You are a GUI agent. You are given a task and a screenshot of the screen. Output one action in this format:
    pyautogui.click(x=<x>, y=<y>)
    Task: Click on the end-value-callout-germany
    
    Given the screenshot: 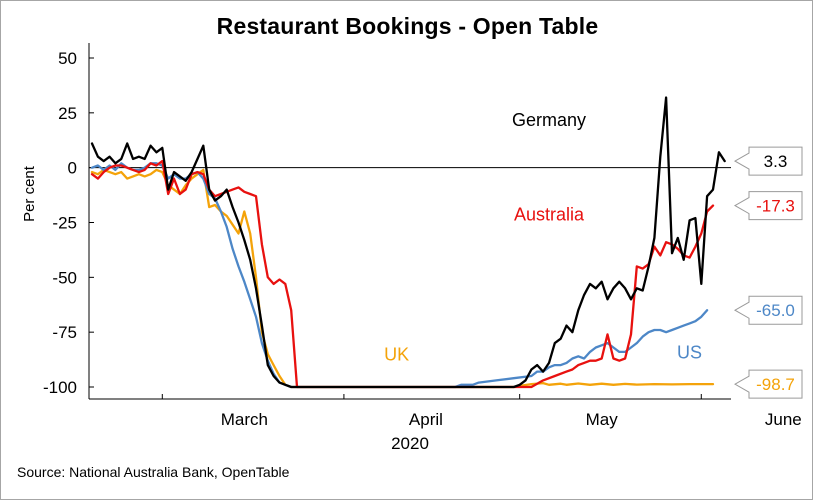 What is the action you would take?
    pyautogui.click(x=768, y=161)
    